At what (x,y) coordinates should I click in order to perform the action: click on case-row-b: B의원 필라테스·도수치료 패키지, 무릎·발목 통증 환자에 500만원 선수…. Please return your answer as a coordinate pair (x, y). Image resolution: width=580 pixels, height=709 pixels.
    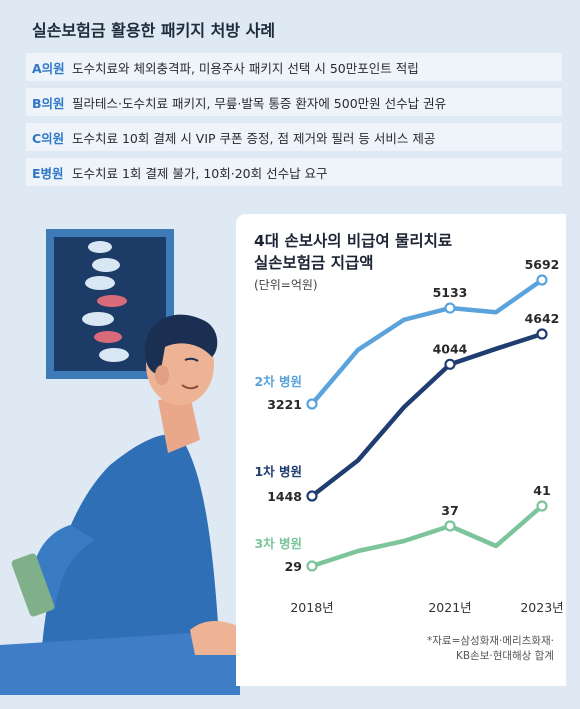
    Looking at the image, I should click on (294, 102).